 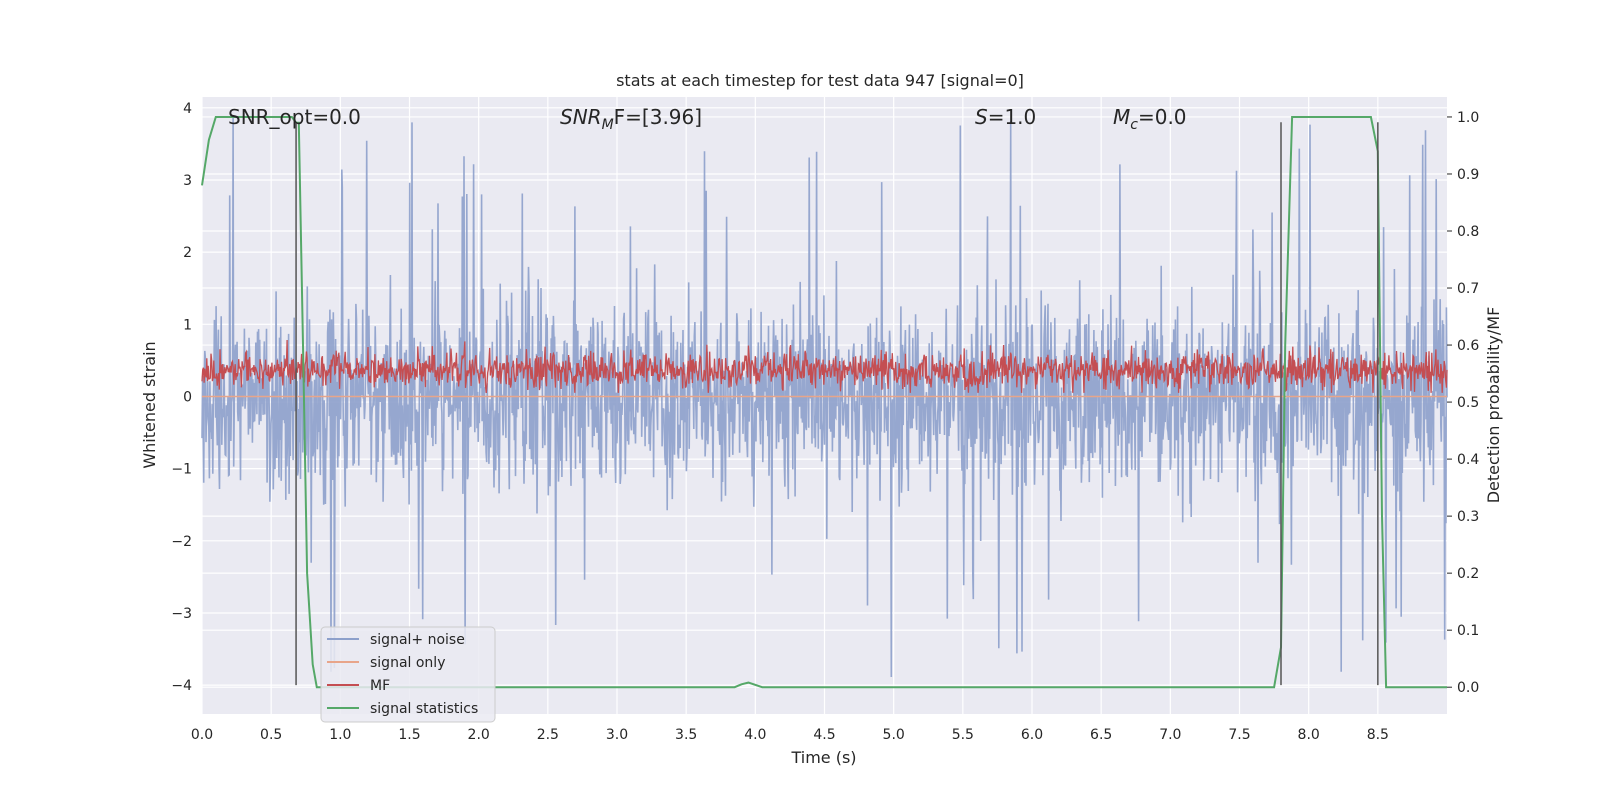 I want to click on annotation-text: SNRMF=[3.96], so click(x=631, y=119).